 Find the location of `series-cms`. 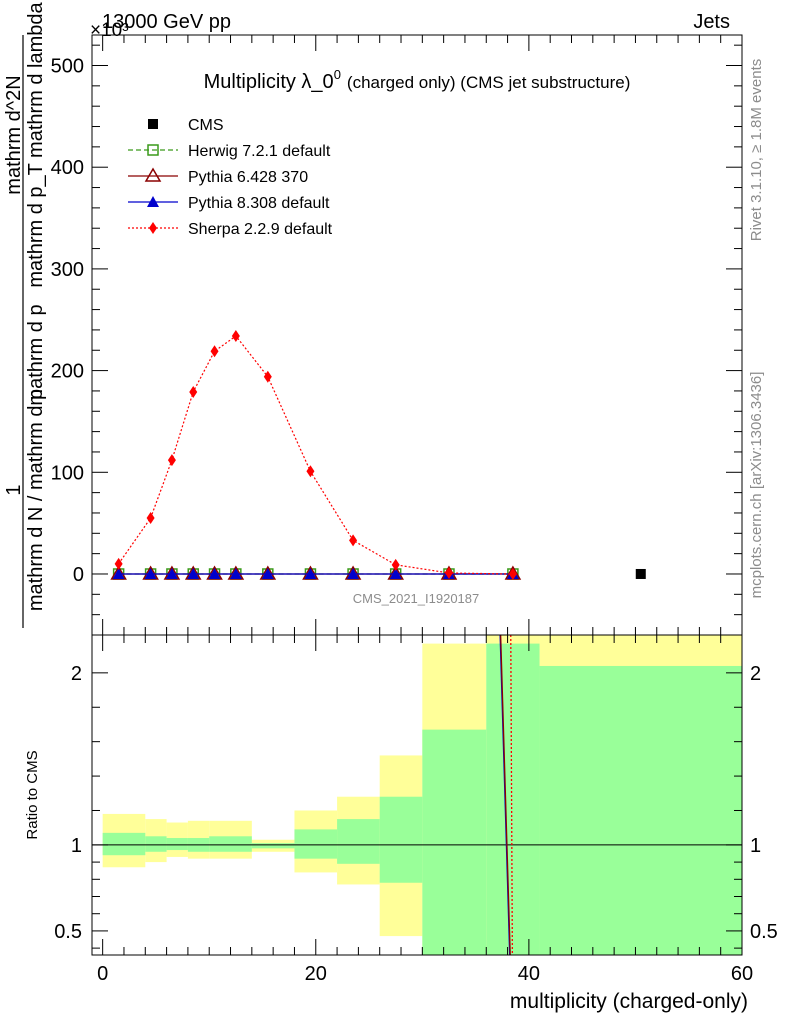

series-cms is located at coordinates (640, 573).